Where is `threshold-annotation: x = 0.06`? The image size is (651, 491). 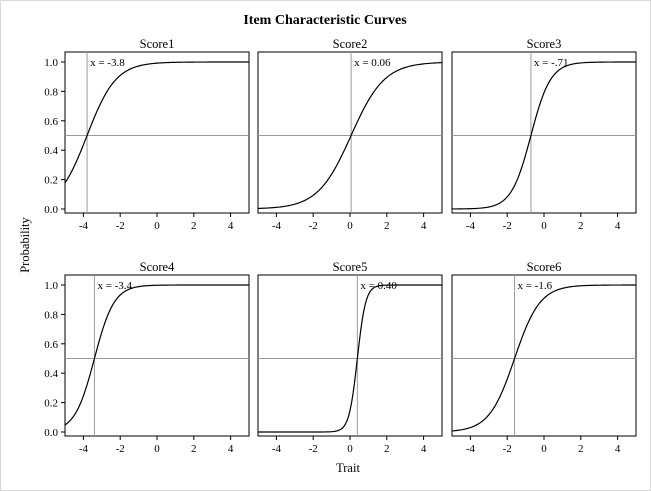
threshold-annotation: x = 0.06 is located at coordinates (372, 63).